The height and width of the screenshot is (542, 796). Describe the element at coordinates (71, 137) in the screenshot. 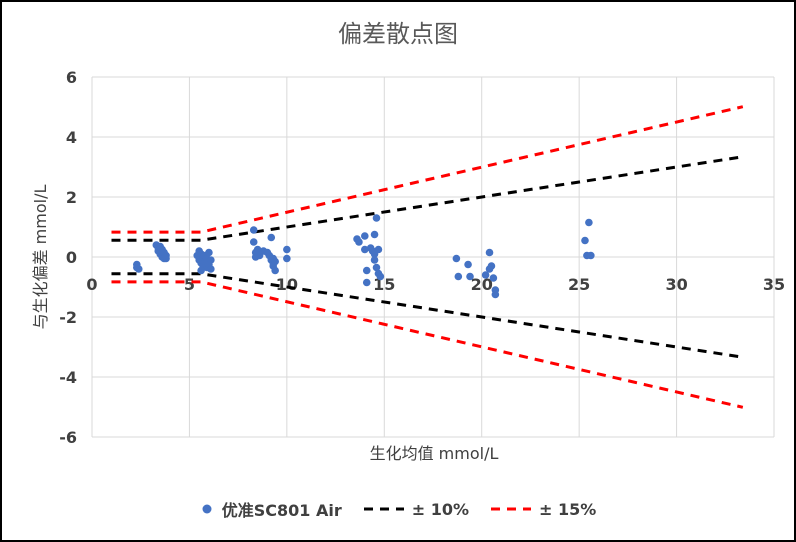

I see `y-tick-label: 4` at that location.